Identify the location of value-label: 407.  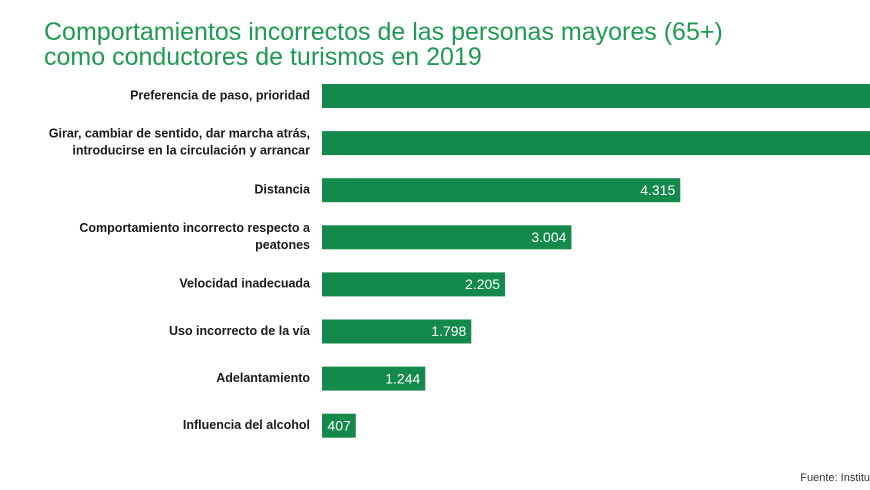
(339, 425).